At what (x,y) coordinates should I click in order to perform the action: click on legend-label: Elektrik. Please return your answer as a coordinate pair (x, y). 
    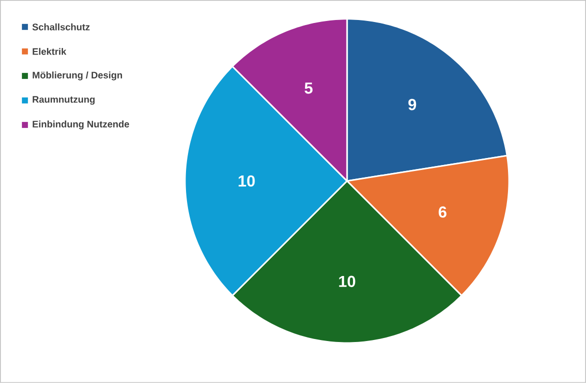
    Looking at the image, I should click on (49, 51).